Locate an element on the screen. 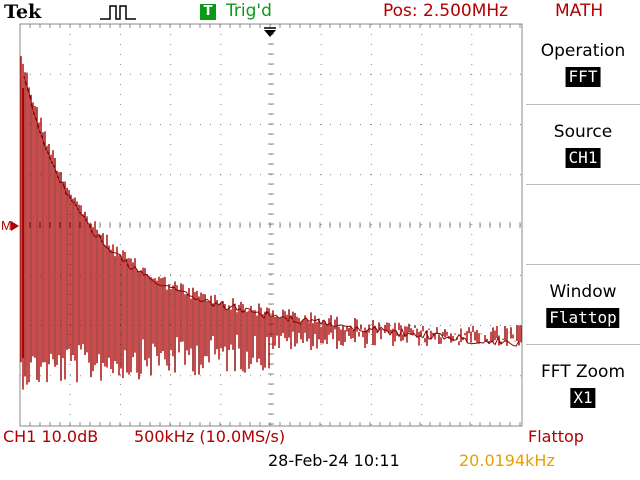 The height and width of the screenshot is (480, 640). menu-button-empty is located at coordinates (583, 224).